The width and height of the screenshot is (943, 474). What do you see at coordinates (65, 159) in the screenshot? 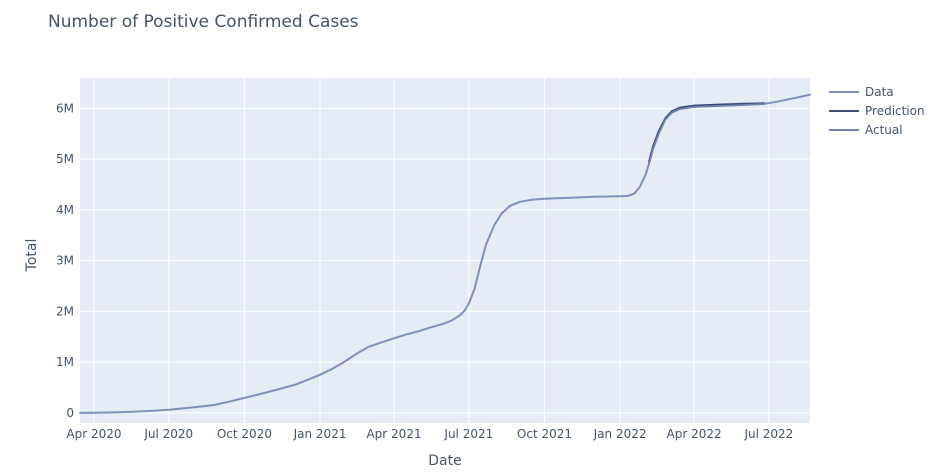
I see `y-tick-label: 5M` at bounding box center [65, 159].